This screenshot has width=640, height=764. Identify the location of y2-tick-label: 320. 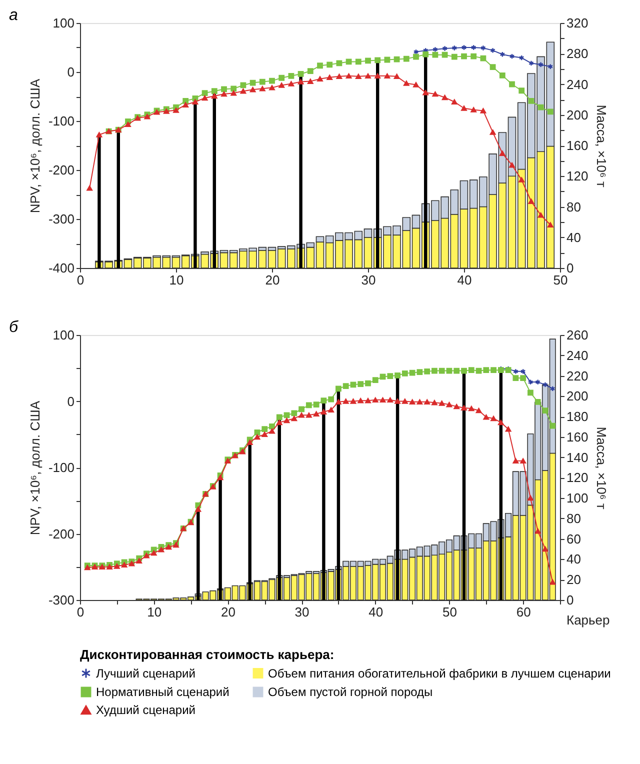
(577, 23).